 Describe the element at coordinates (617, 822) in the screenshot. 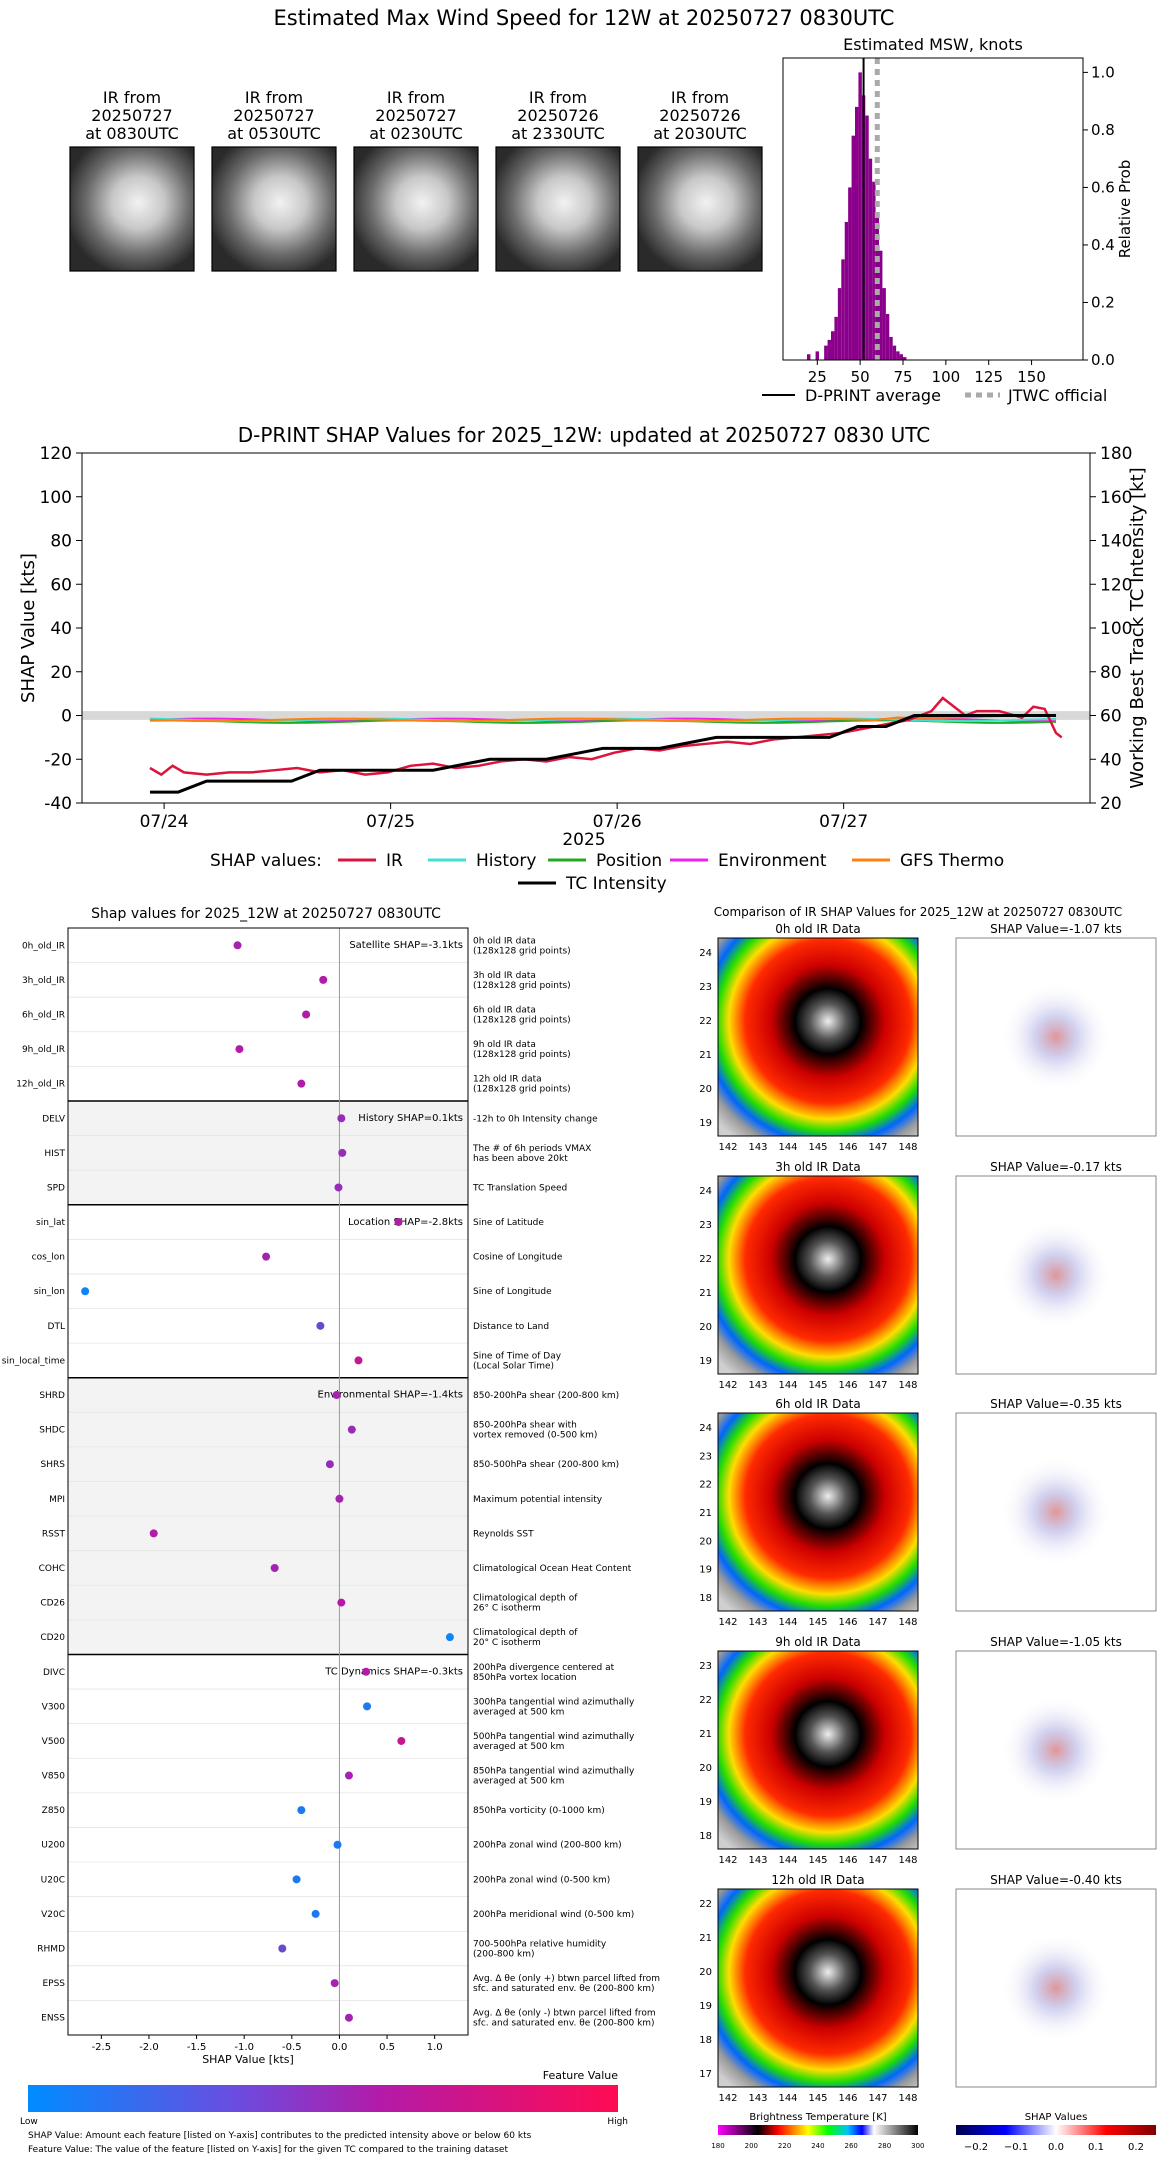

I see `x-tick-label: 07/26` at that location.